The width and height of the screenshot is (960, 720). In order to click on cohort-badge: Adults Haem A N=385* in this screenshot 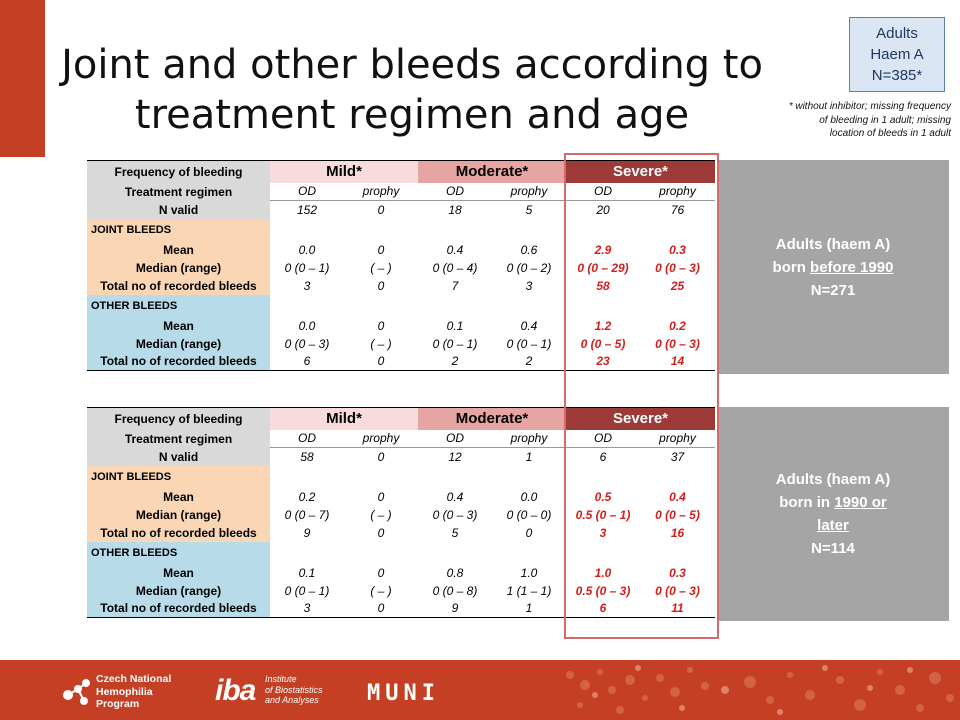, I will do `click(897, 54)`.